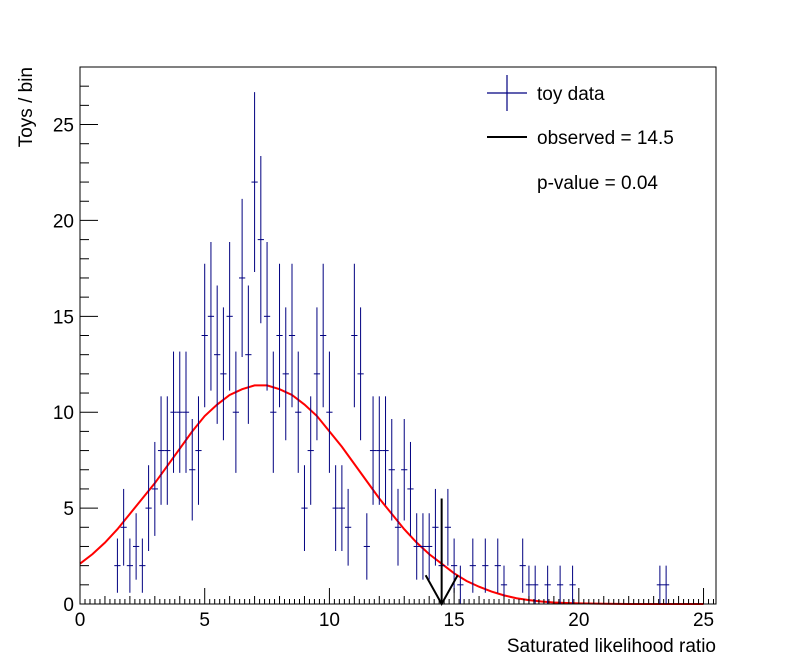 The height and width of the screenshot is (672, 796). Describe the element at coordinates (394, 609) in the screenshot. I see `x-axis: 0 5 10 15 20 25` at that location.